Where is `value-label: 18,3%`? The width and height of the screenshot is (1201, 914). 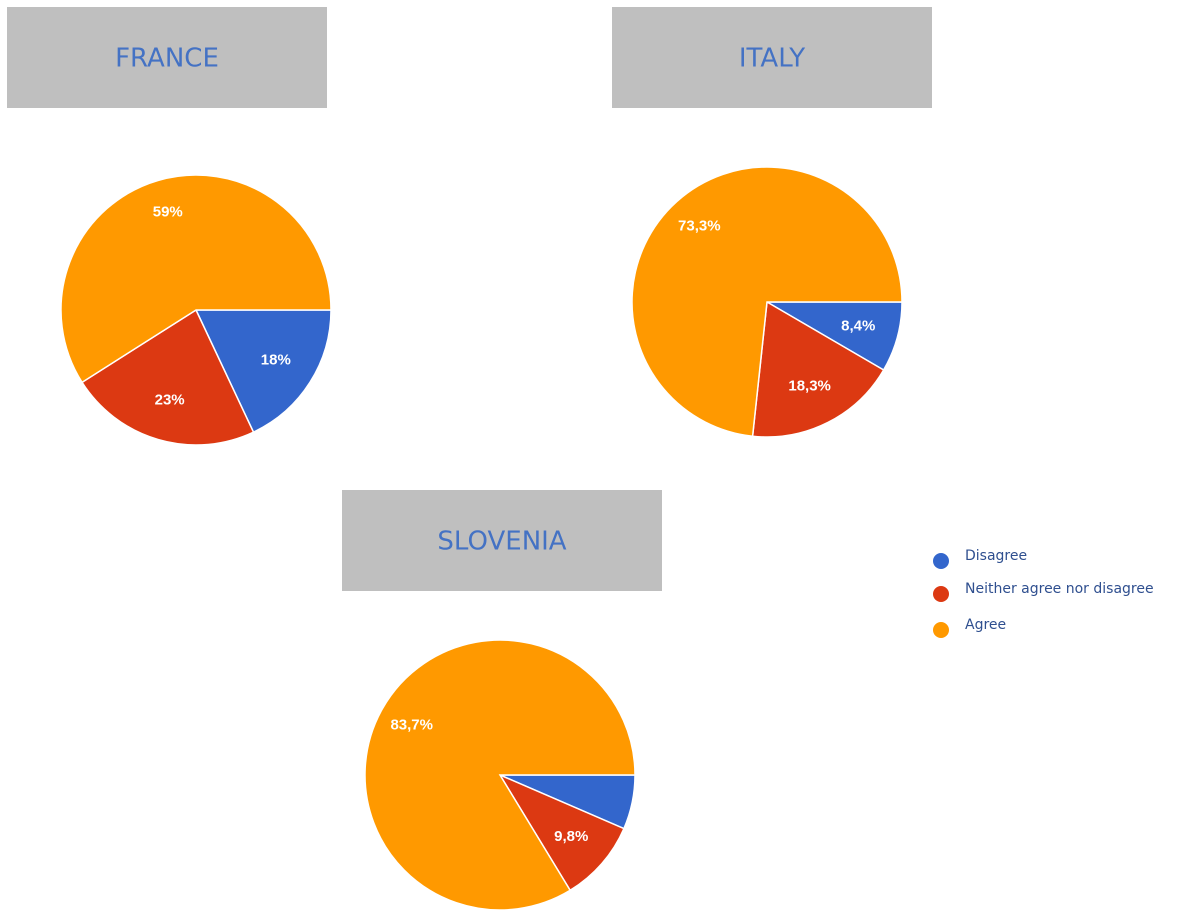
value-label: 18,3% is located at coordinates (809, 385).